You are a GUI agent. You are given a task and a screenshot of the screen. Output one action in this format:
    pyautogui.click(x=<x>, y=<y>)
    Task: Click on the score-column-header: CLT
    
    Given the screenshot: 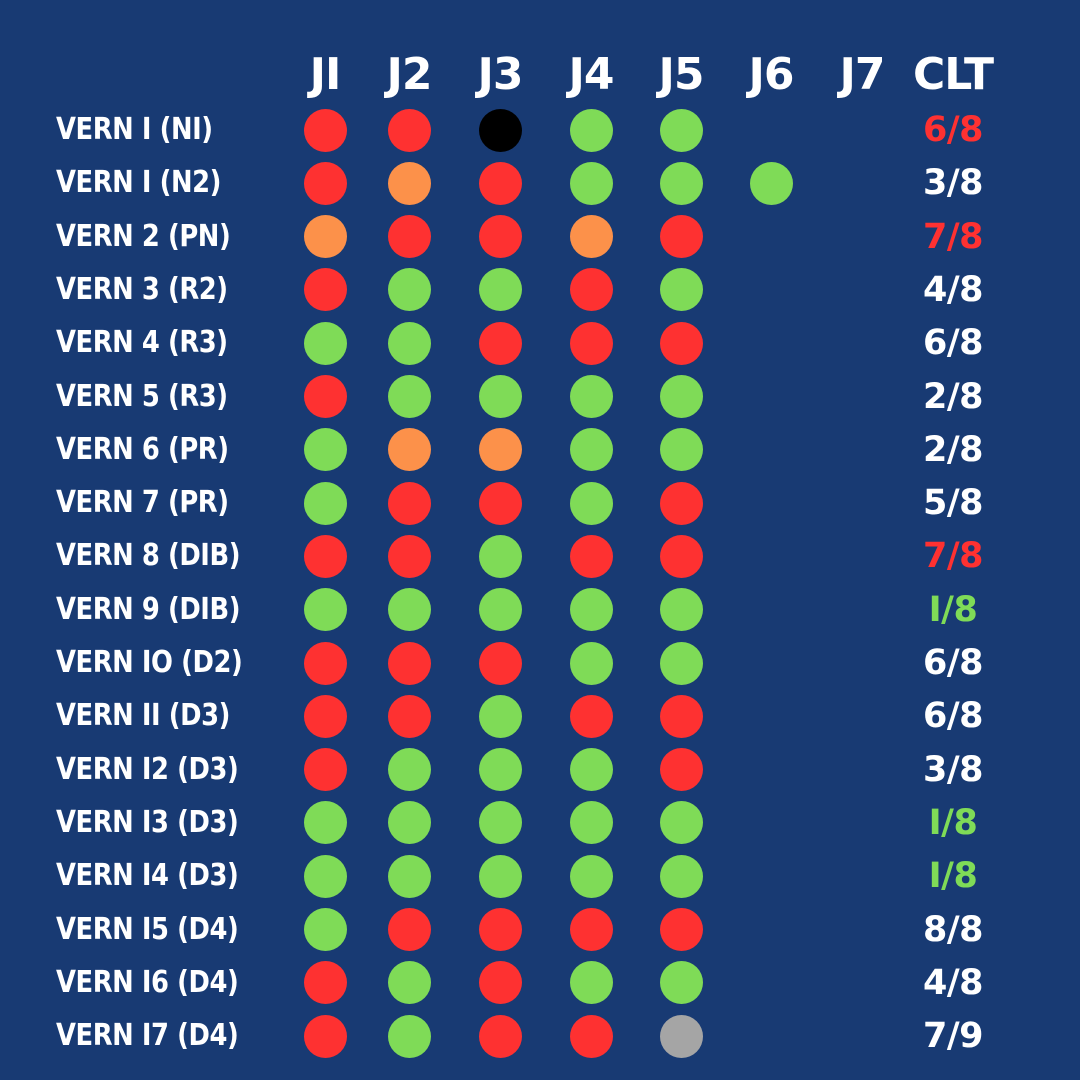 What is the action you would take?
    pyautogui.click(x=953, y=74)
    